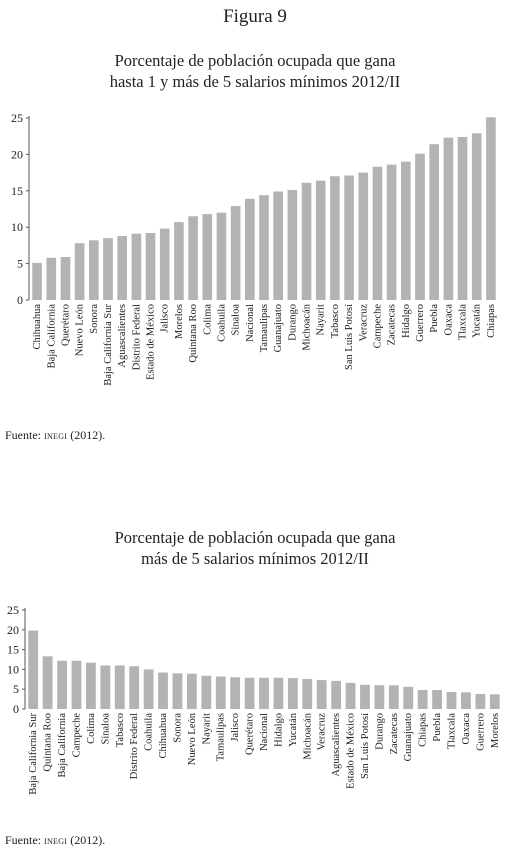  I want to click on chart-2-source-org: inegi, so click(56, 841).